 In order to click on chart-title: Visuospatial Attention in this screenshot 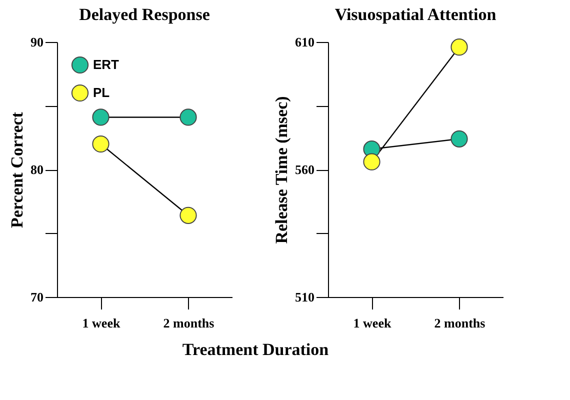, I will do `click(415, 14)`.